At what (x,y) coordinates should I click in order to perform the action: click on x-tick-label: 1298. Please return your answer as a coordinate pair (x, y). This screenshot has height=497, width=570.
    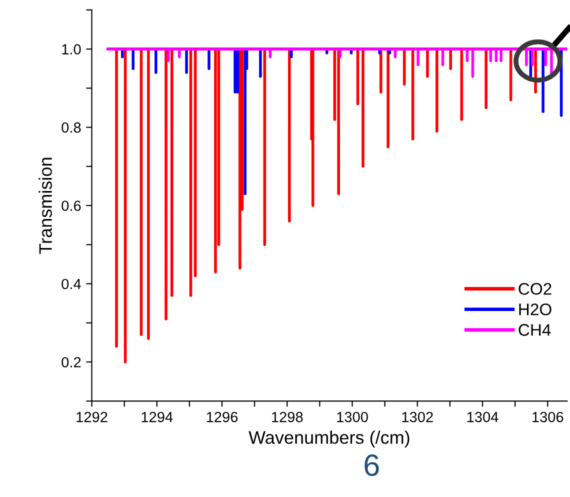
    Looking at the image, I should click on (287, 417).